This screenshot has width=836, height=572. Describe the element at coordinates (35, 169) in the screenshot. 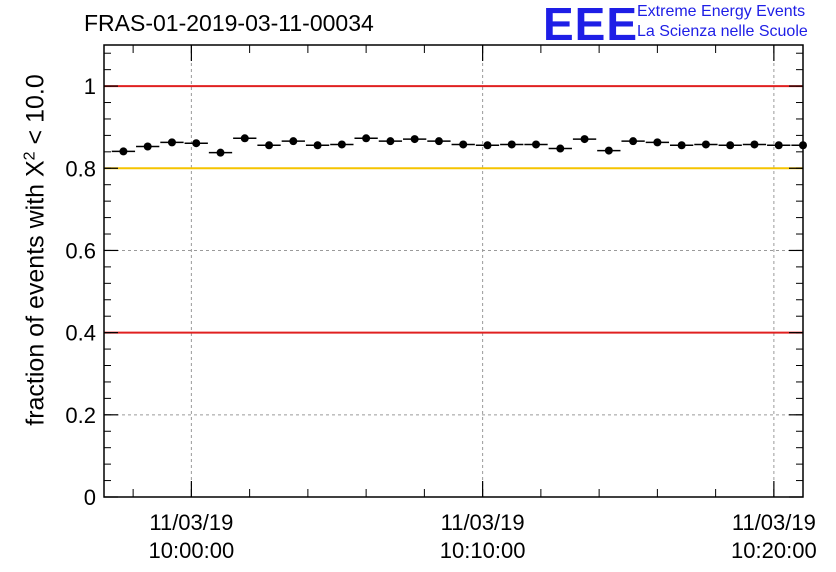

I see `y-label-chi: X` at that location.